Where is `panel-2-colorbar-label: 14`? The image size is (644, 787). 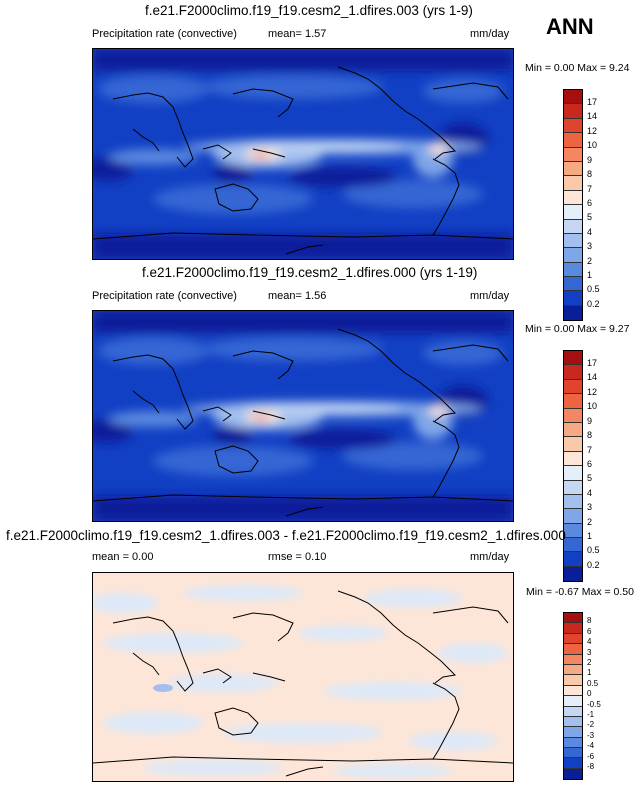 panel-2-colorbar-label: 14 is located at coordinates (592, 377).